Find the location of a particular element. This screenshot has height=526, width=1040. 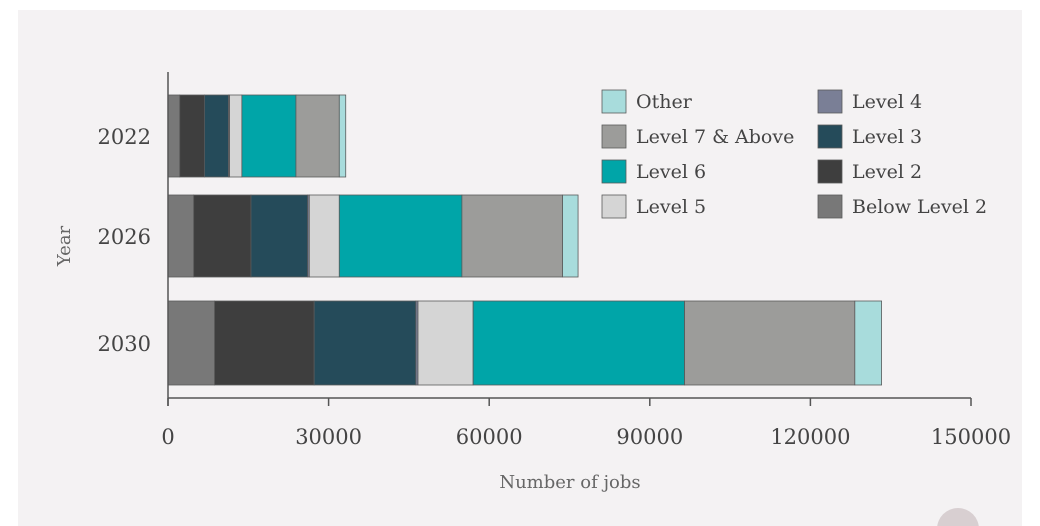

y-axis-title: Year is located at coordinates (64, 246).